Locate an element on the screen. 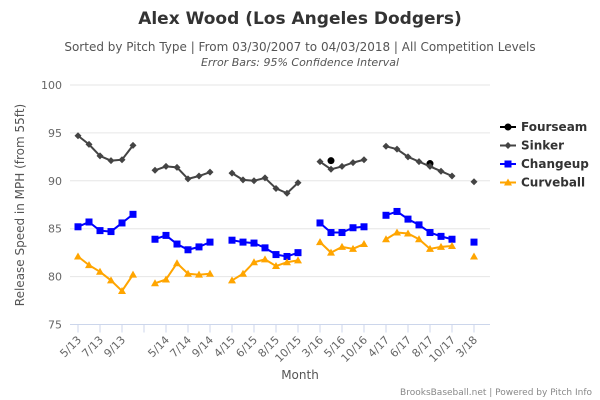 The image size is (600, 400). x-tick-label: 3/18 is located at coordinates (466, 346).